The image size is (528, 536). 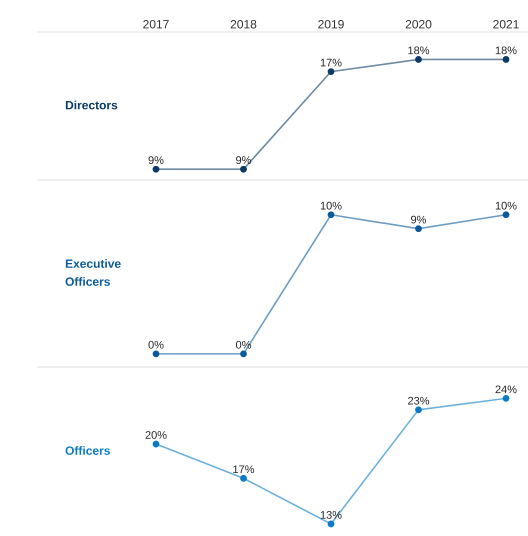 What do you see at coordinates (92, 105) in the screenshot?
I see `text: Directors` at bounding box center [92, 105].